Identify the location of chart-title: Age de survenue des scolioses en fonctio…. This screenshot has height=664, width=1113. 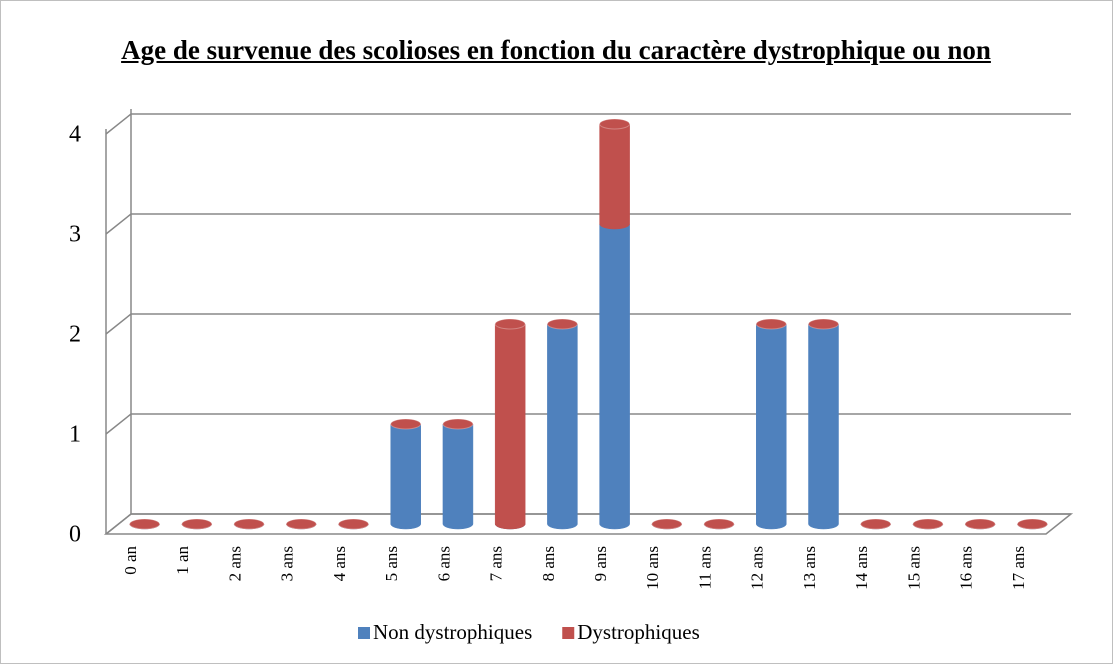
(556, 50).